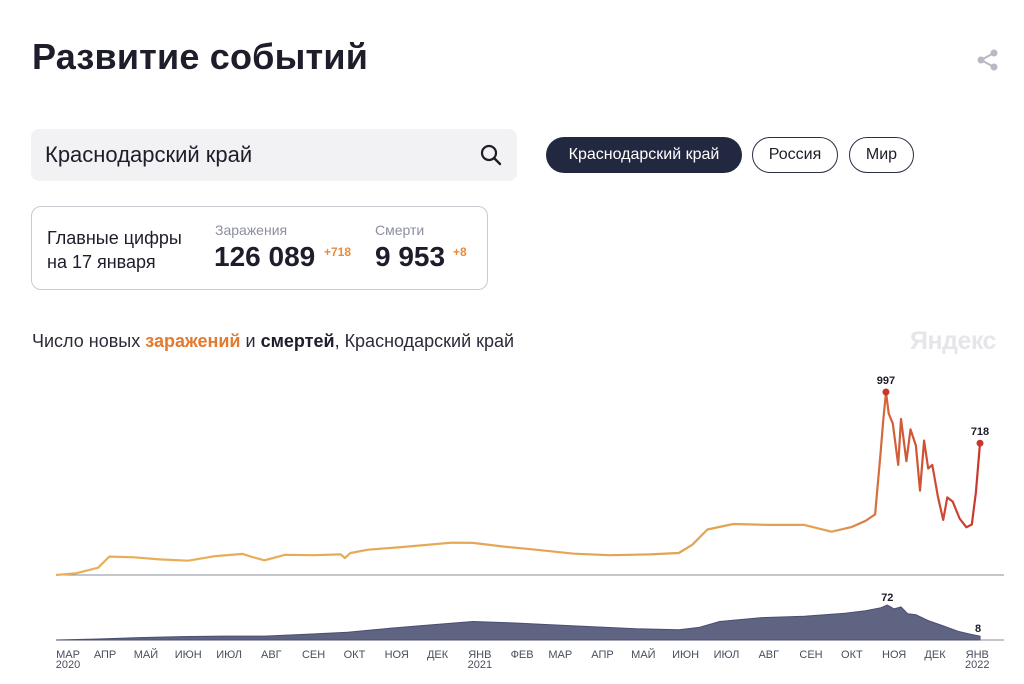 Image resolution: width=1024 pixels, height=684 pixels. Describe the element at coordinates (795, 155) in the screenshot. I see `tab-russia: Россия` at that location.